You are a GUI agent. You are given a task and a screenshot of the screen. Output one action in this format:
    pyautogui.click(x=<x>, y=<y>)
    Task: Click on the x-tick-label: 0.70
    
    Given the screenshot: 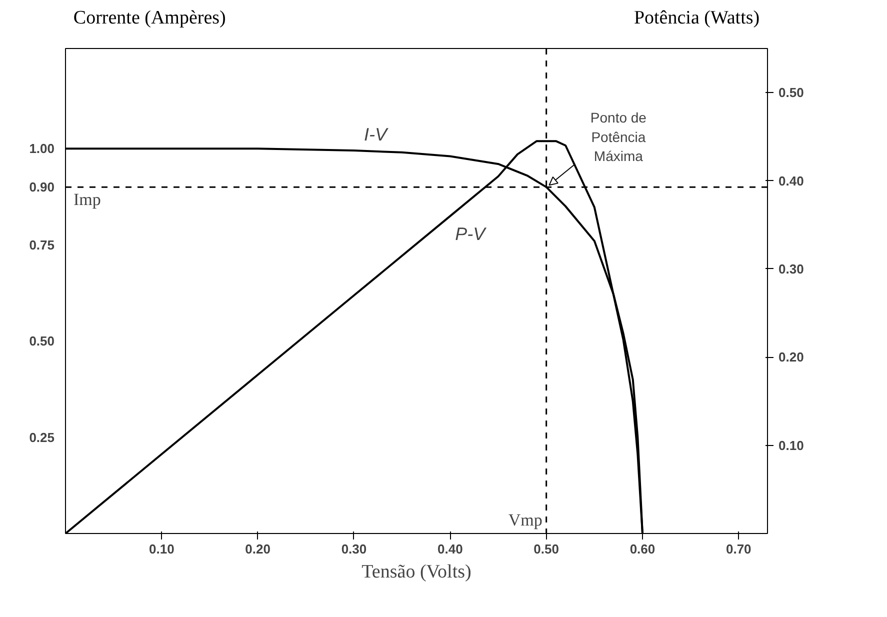 What is the action you would take?
    pyautogui.click(x=739, y=549)
    